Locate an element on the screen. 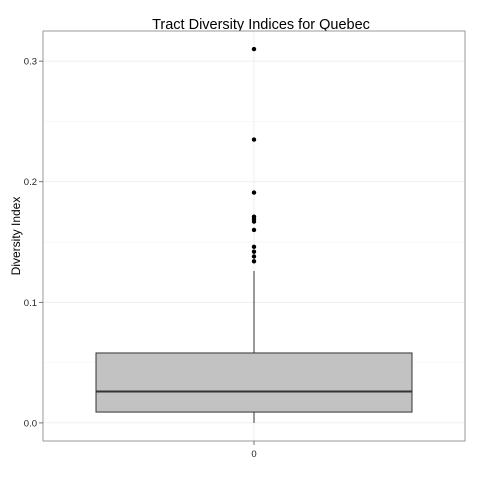 Image resolution: width=480 pixels, height=480 pixels. y-tick-label: 0.2 is located at coordinates (30, 182).